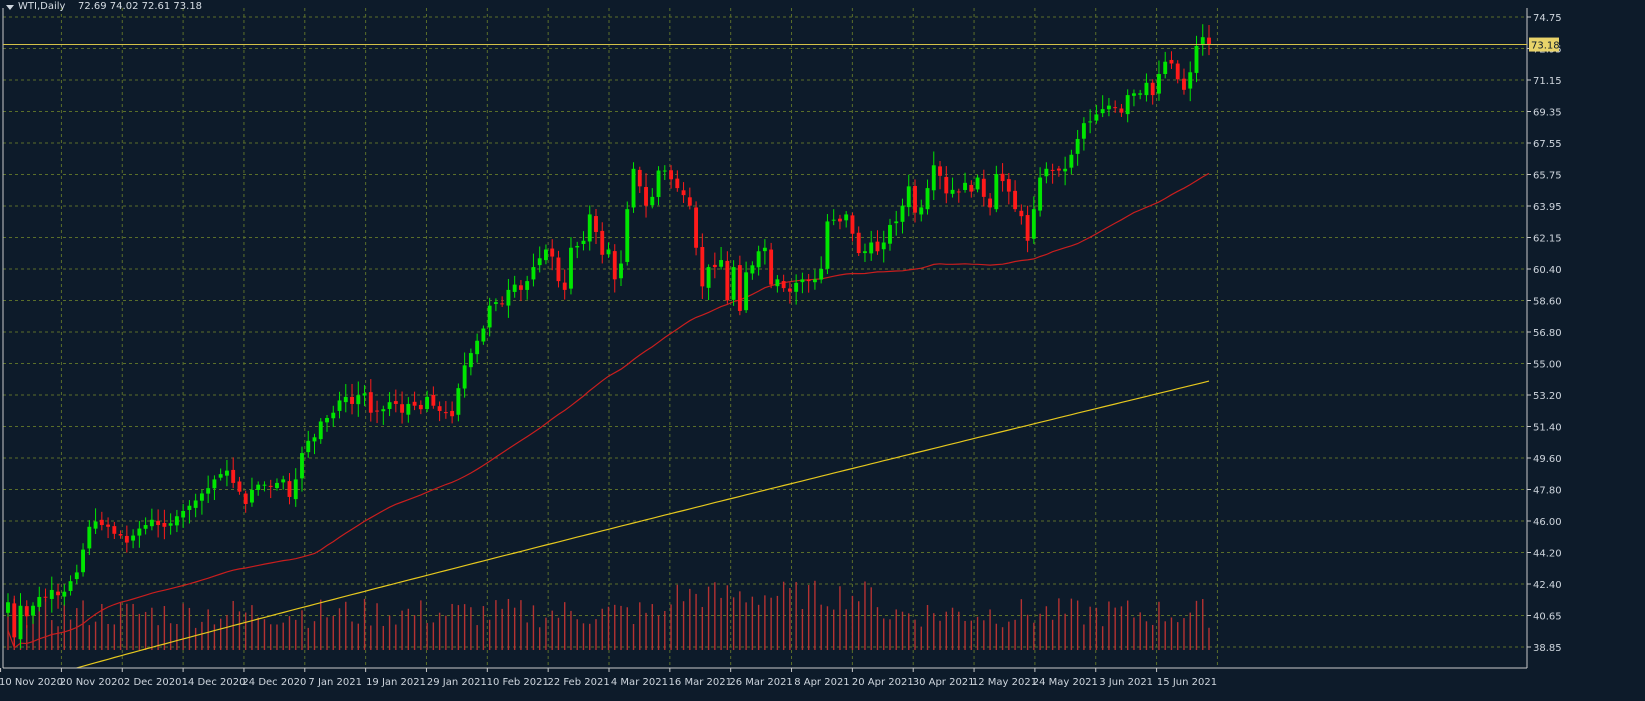 The height and width of the screenshot is (701, 1645). Describe the element at coordinates (1547, 270) in the screenshot. I see `price-tick-label: 60.40` at that location.